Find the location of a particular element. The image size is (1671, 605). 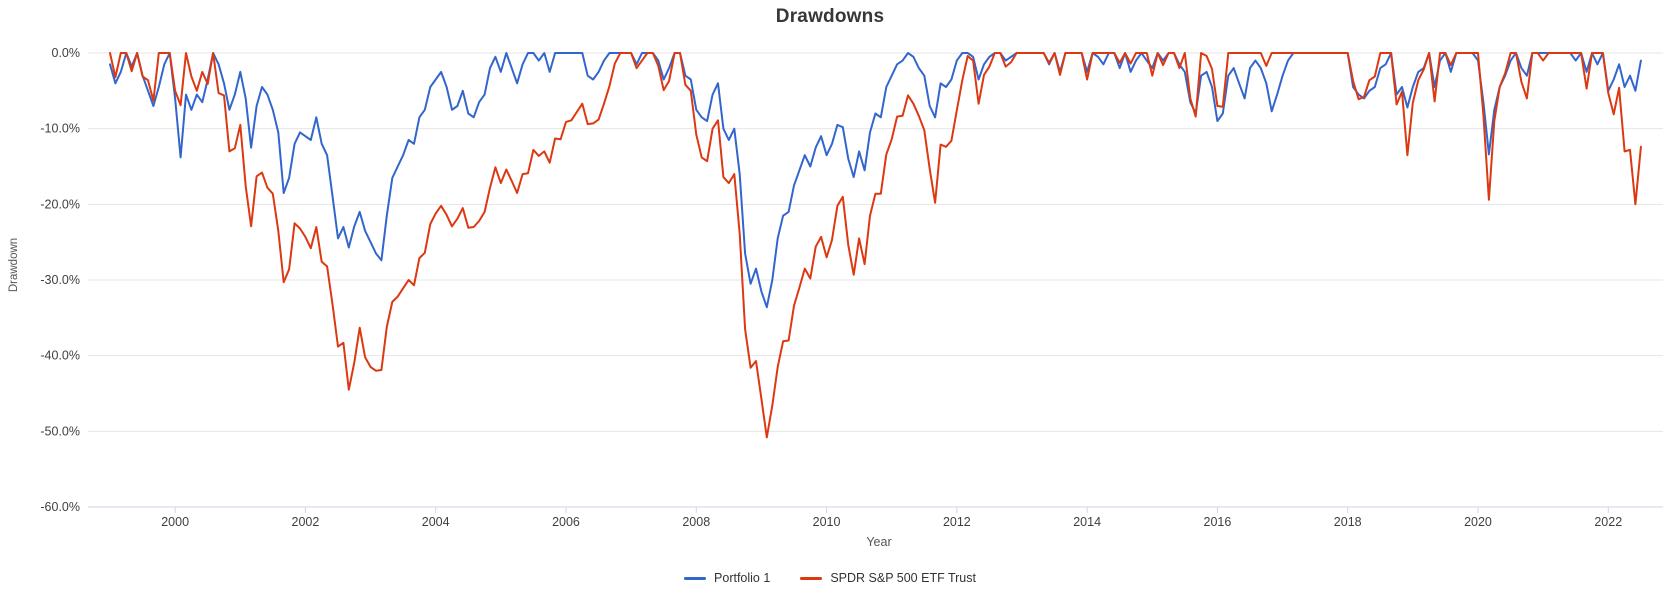

x-tick-label: 2012 is located at coordinates (957, 522).